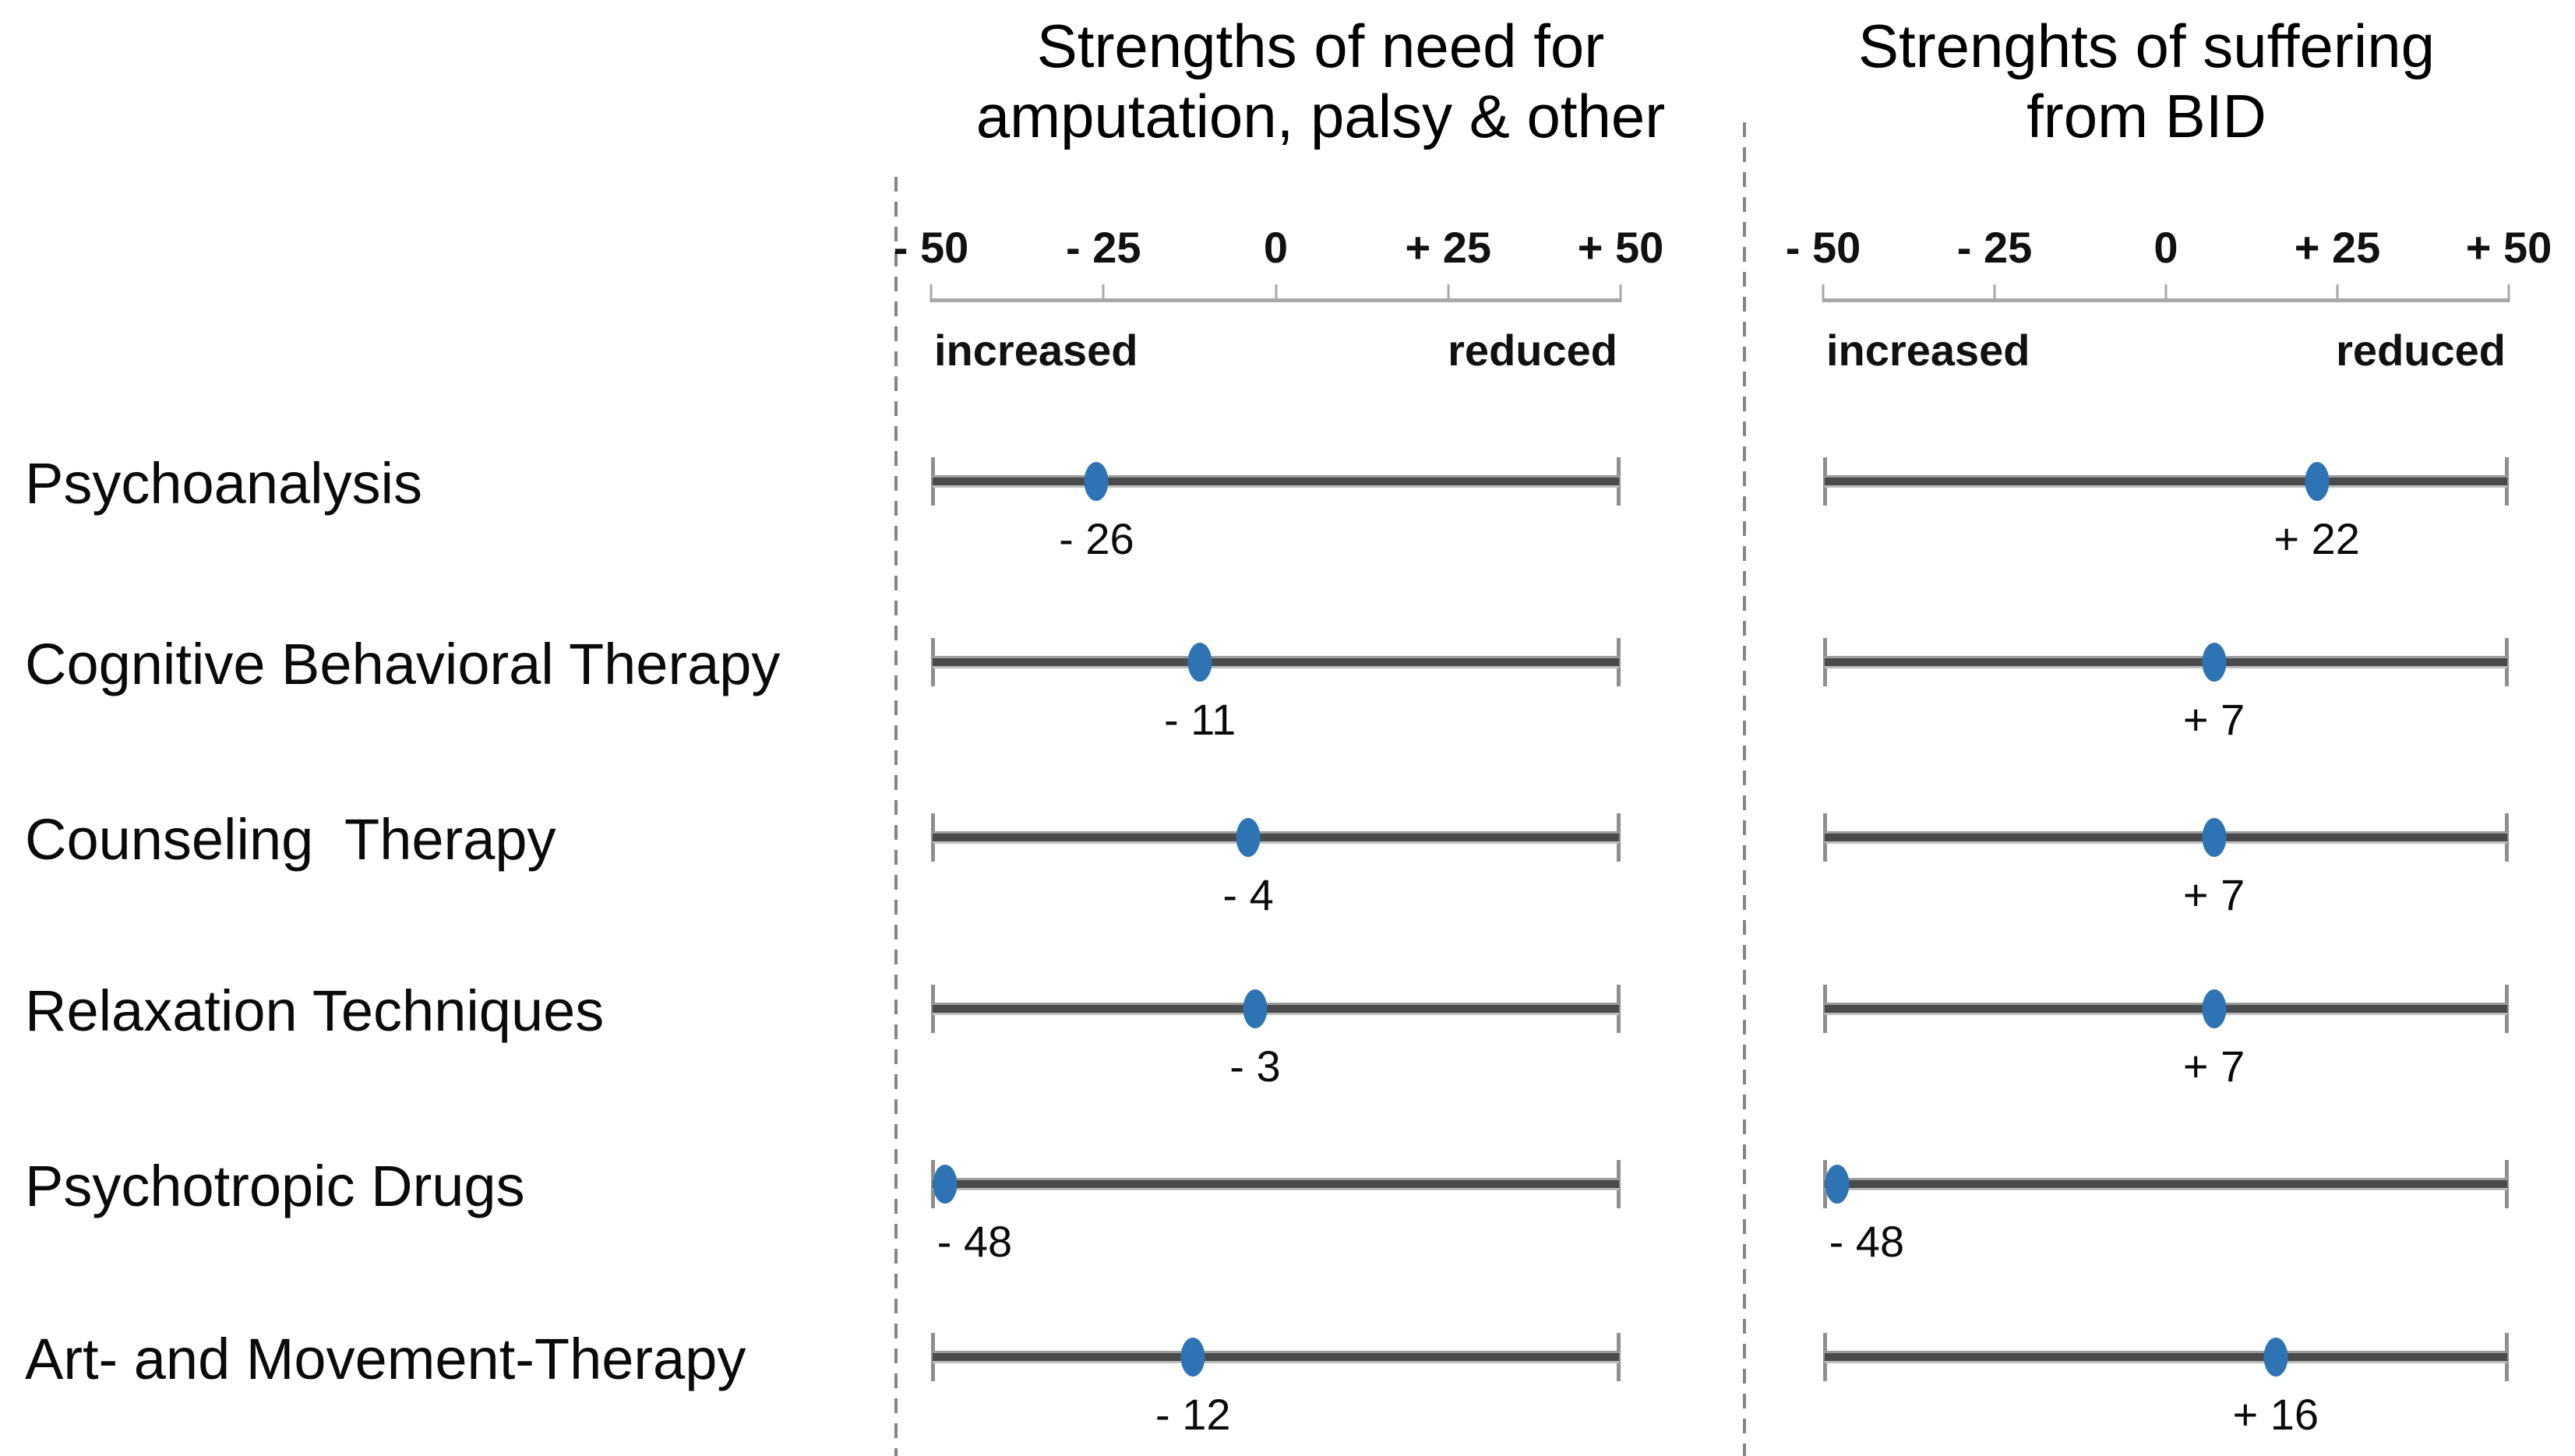 The image size is (2575, 1456). What do you see at coordinates (2146, 81) in the screenshot?
I see `panel-right-title: Strenghts of suffering from BID` at bounding box center [2146, 81].